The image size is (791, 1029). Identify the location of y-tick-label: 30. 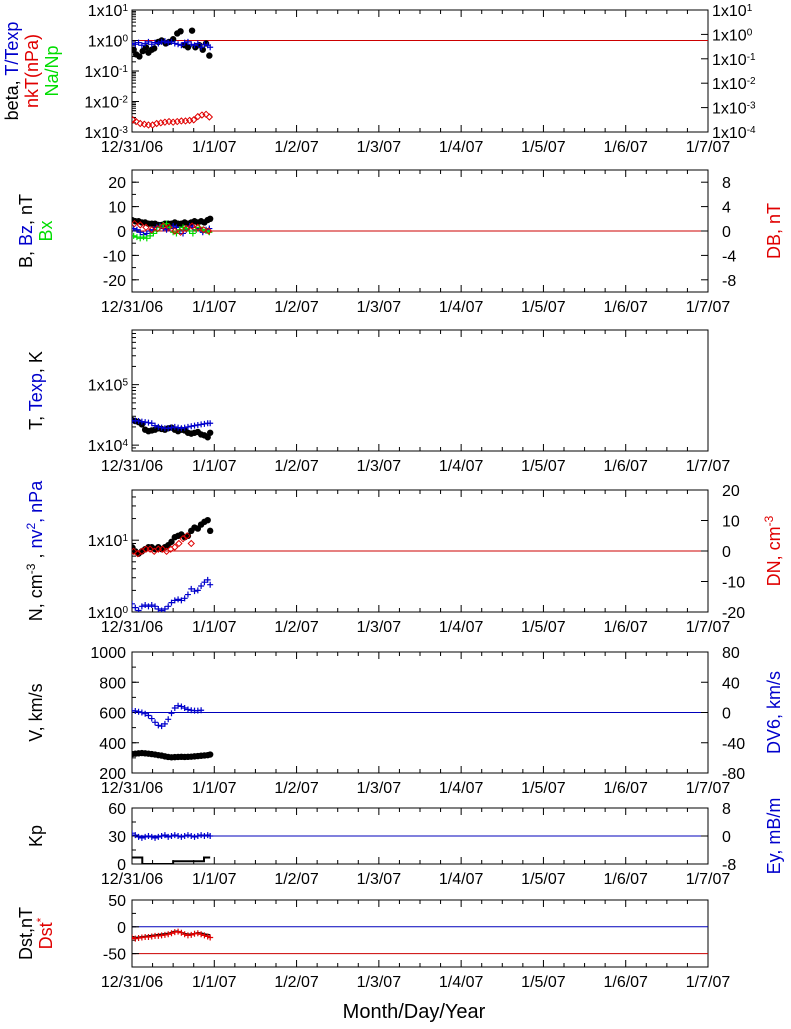
(117, 837).